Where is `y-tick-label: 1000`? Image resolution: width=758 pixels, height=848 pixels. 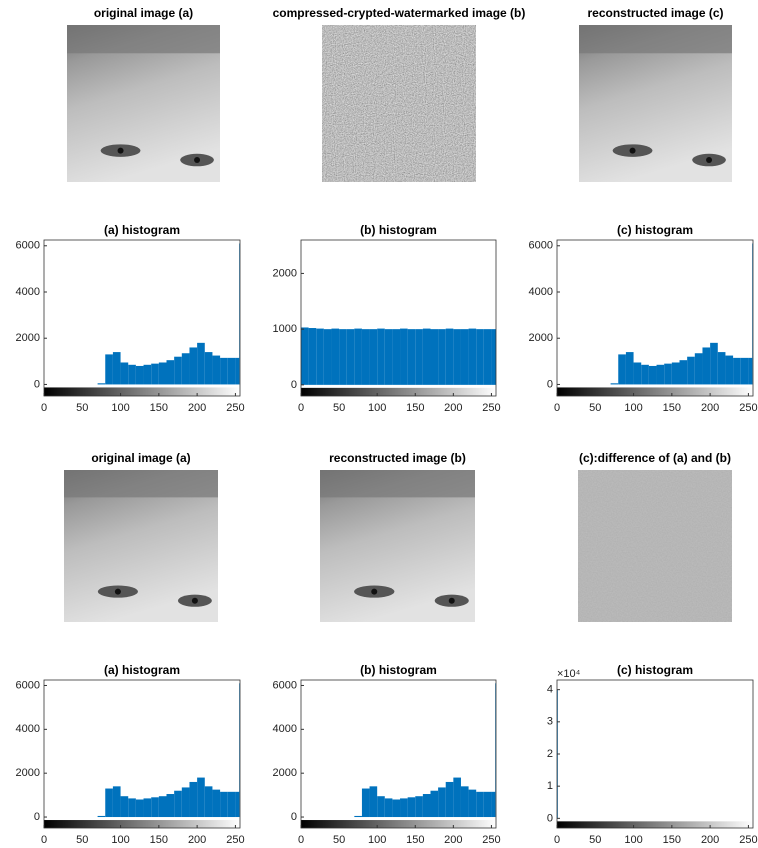 y-tick-label: 1000 is located at coordinates (285, 329).